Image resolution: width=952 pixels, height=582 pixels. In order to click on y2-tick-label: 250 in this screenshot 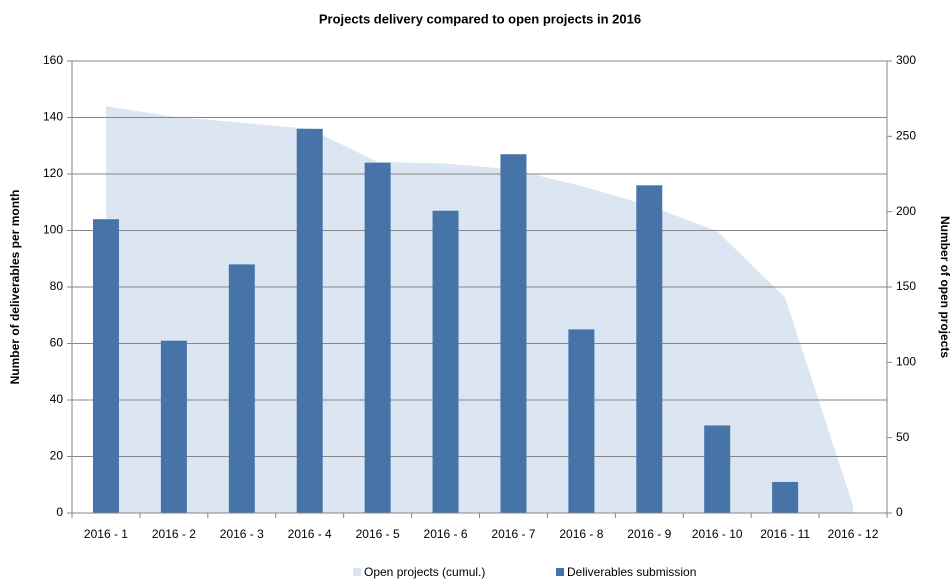, I will do `click(906, 136)`.